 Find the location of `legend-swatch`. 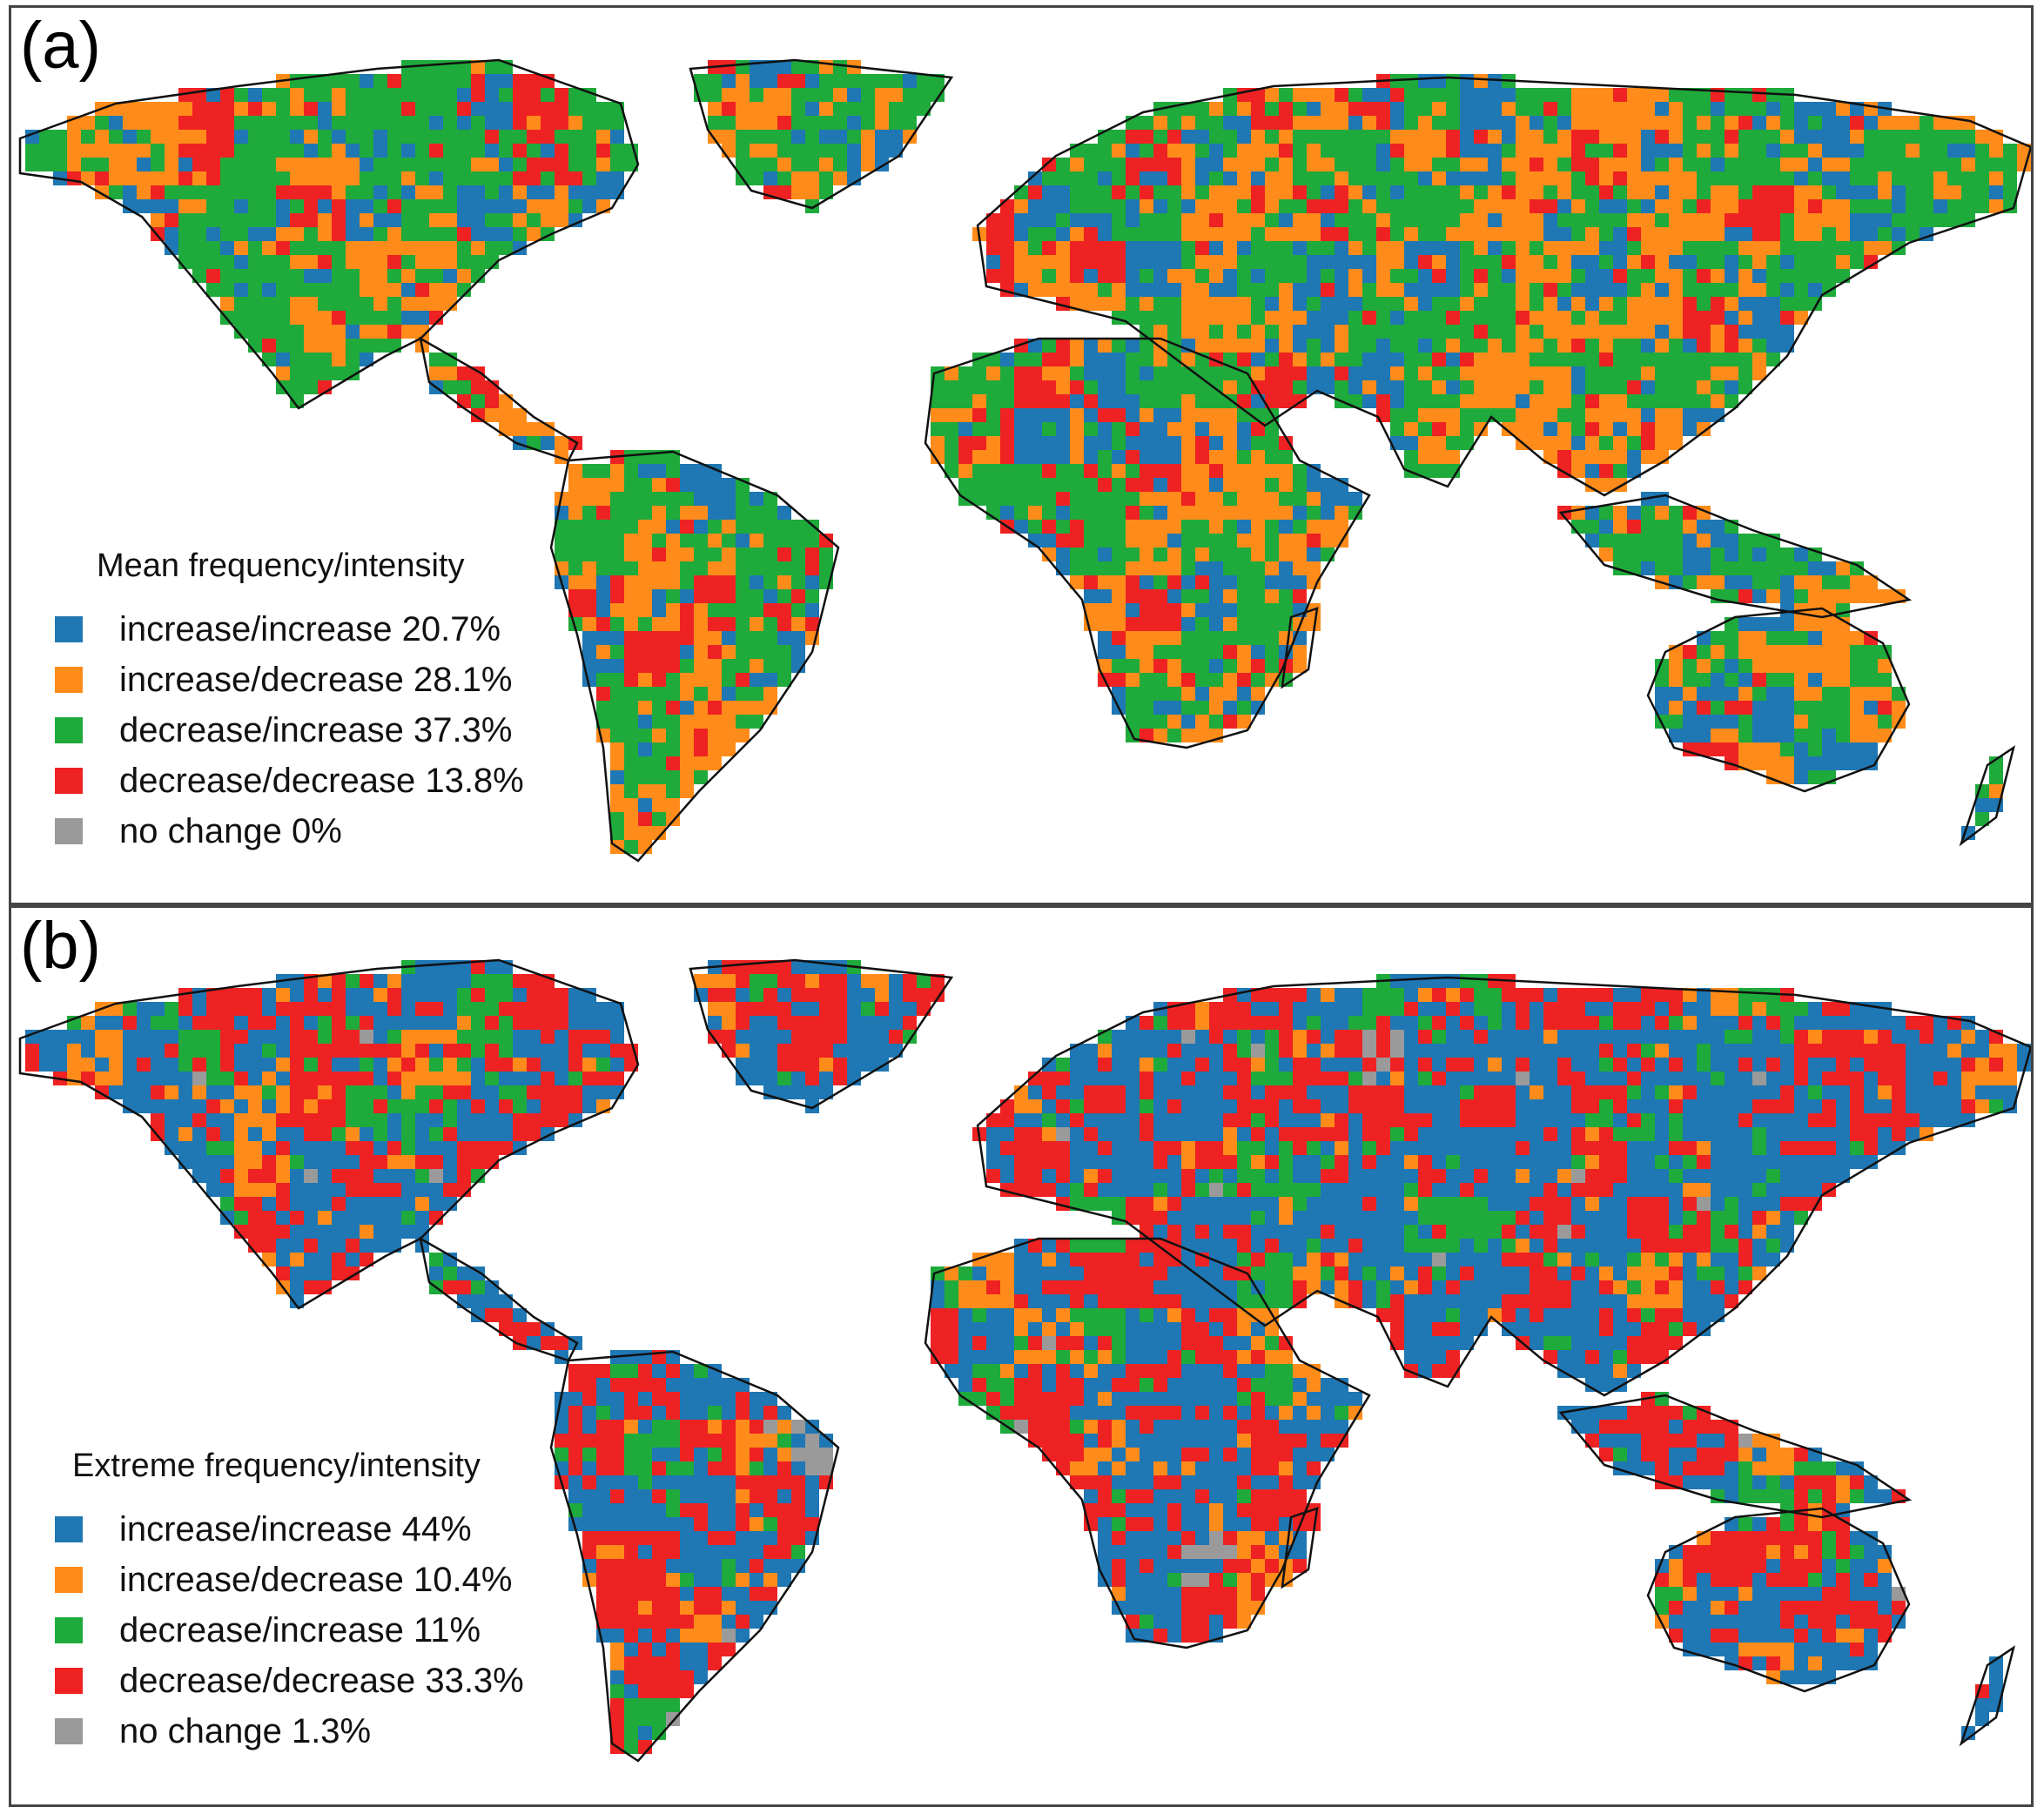

legend-swatch is located at coordinates (69, 831).